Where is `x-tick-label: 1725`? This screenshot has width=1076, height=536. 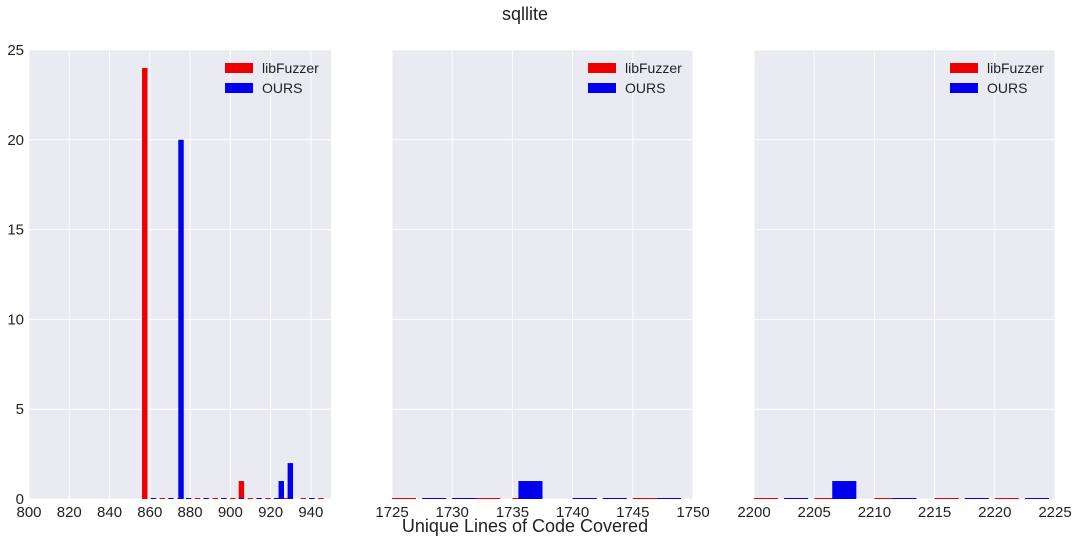
x-tick-label: 1725 is located at coordinates (391, 512).